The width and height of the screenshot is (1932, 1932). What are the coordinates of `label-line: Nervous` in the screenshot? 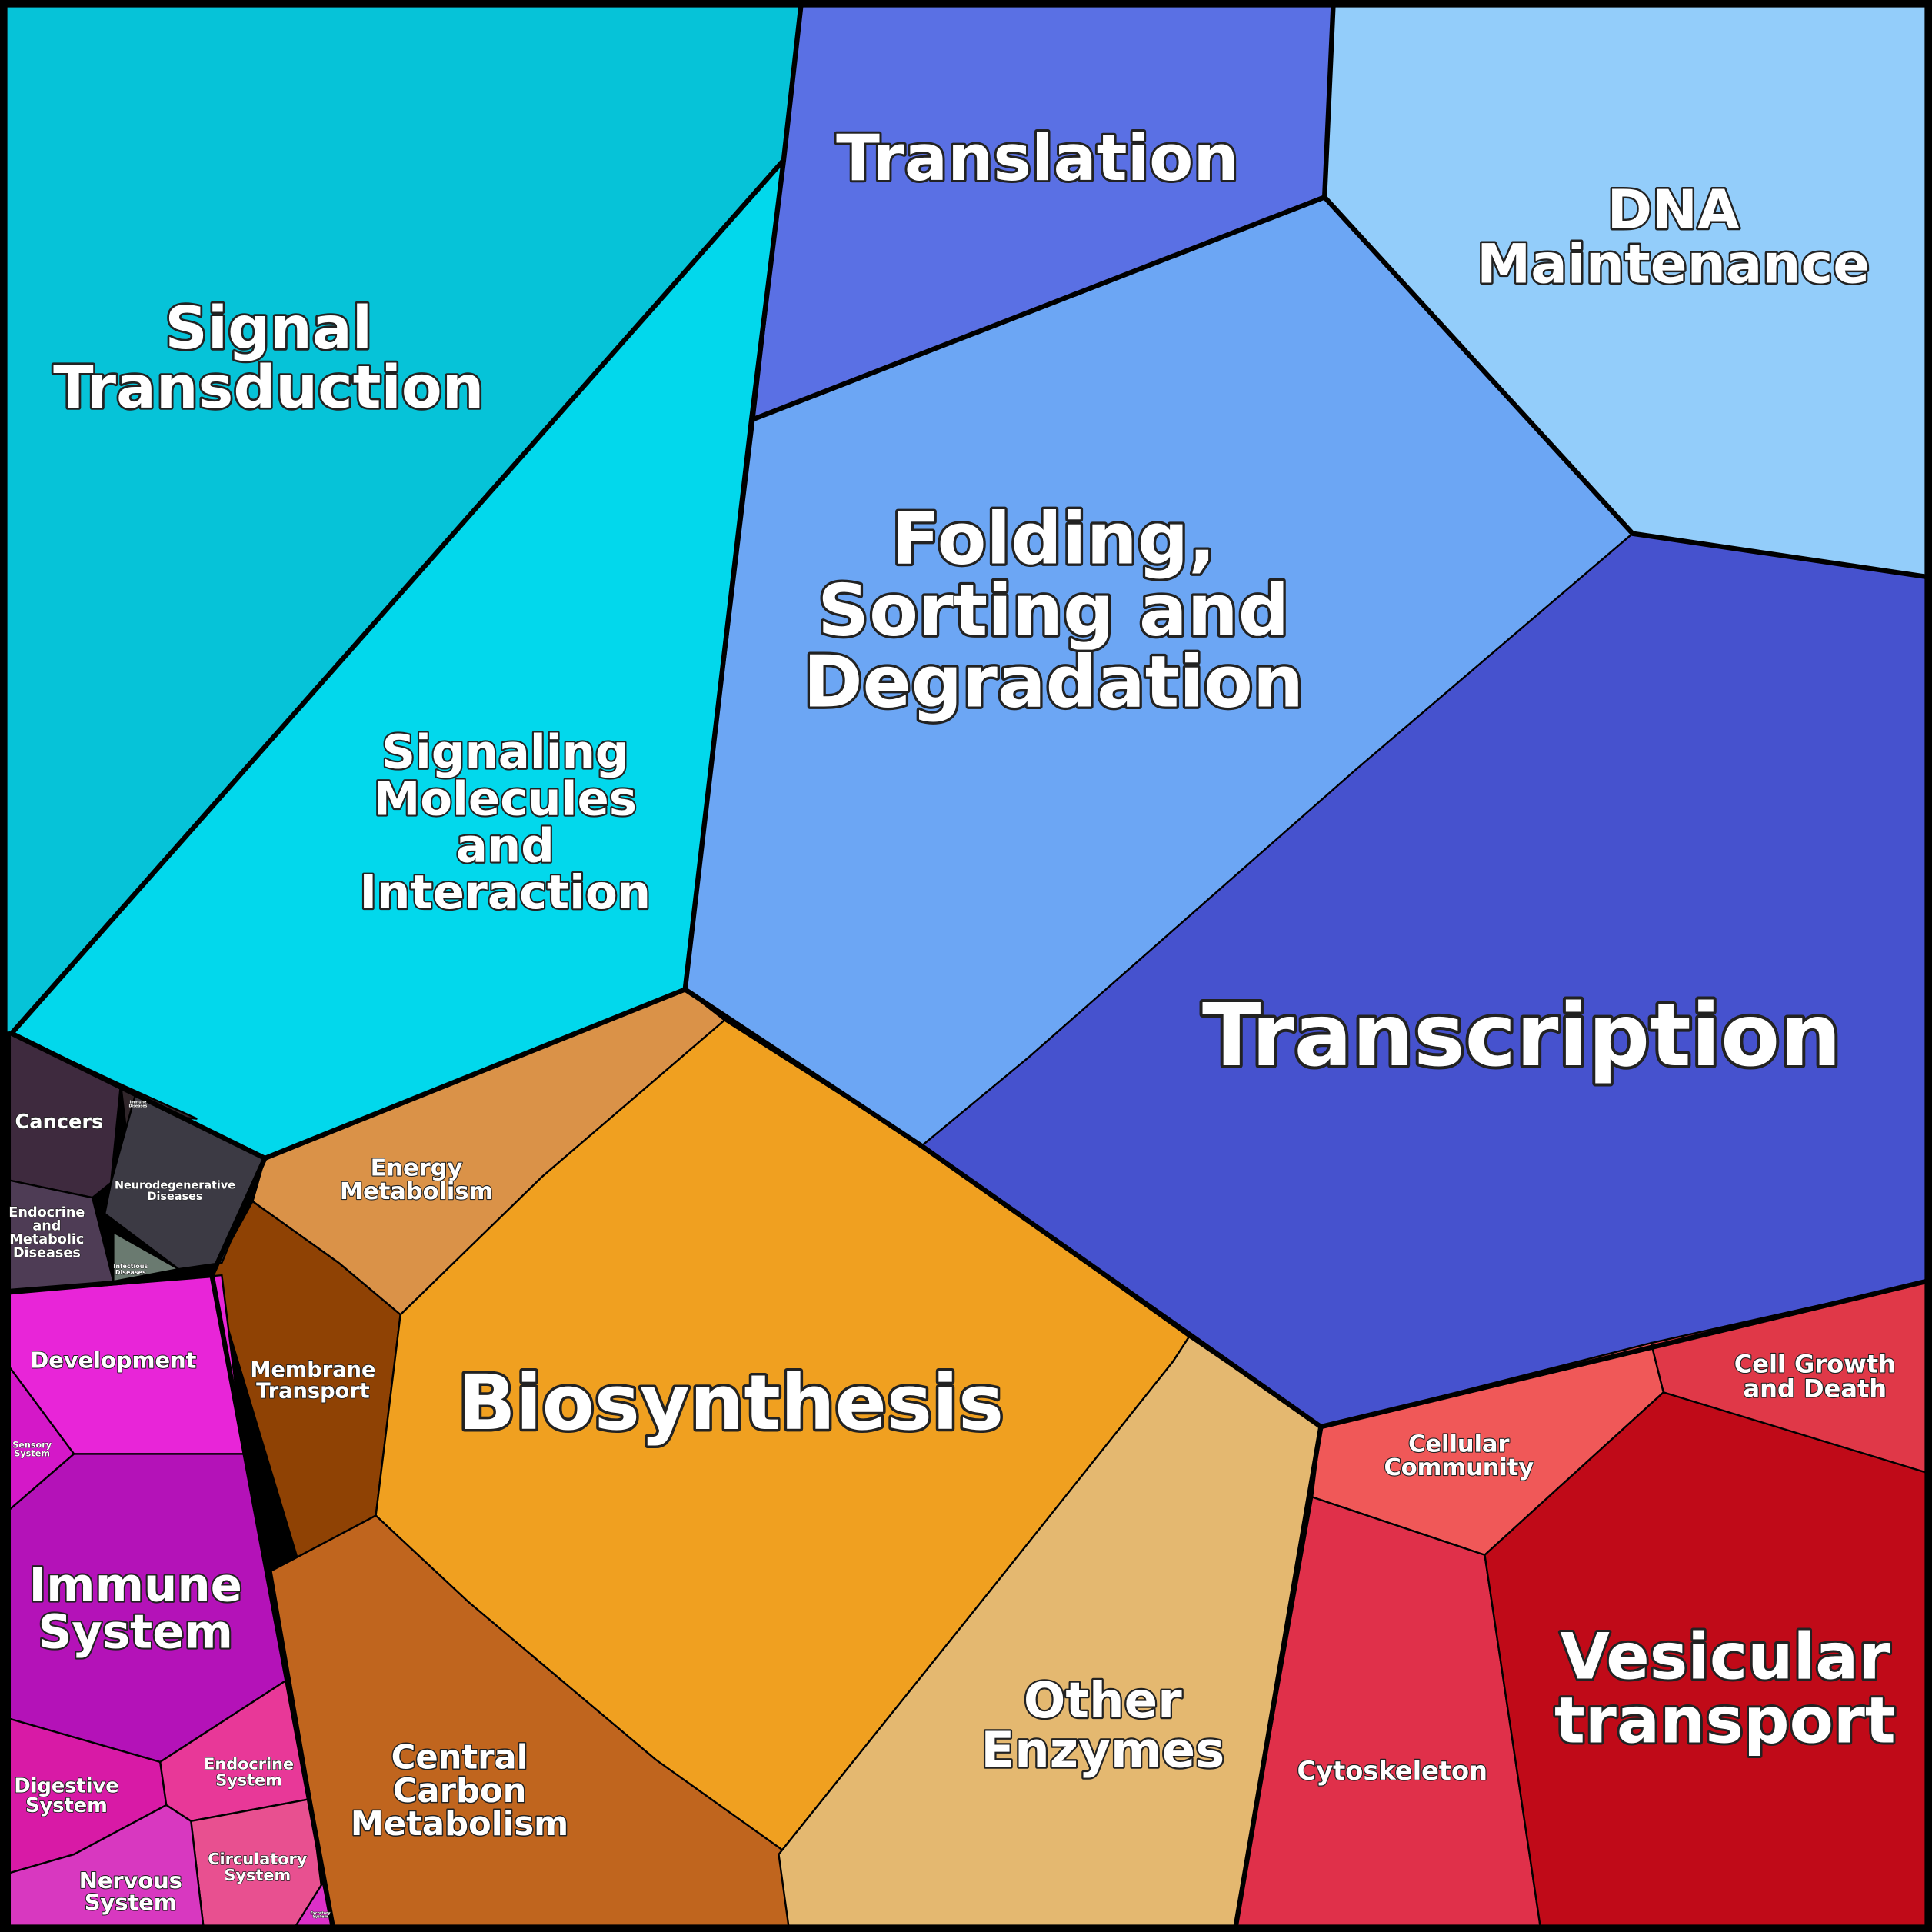 It's located at (130, 1880).